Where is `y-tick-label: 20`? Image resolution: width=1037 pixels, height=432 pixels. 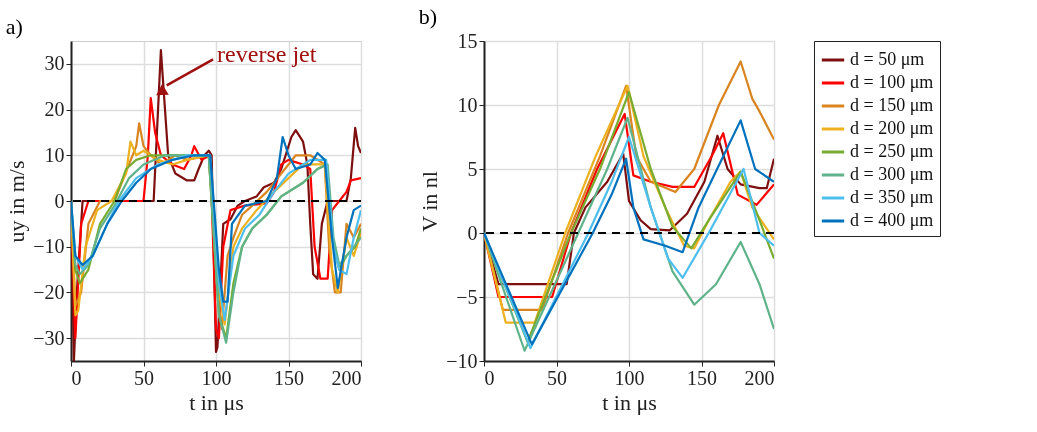 y-tick-label: 20 is located at coordinates (54, 109).